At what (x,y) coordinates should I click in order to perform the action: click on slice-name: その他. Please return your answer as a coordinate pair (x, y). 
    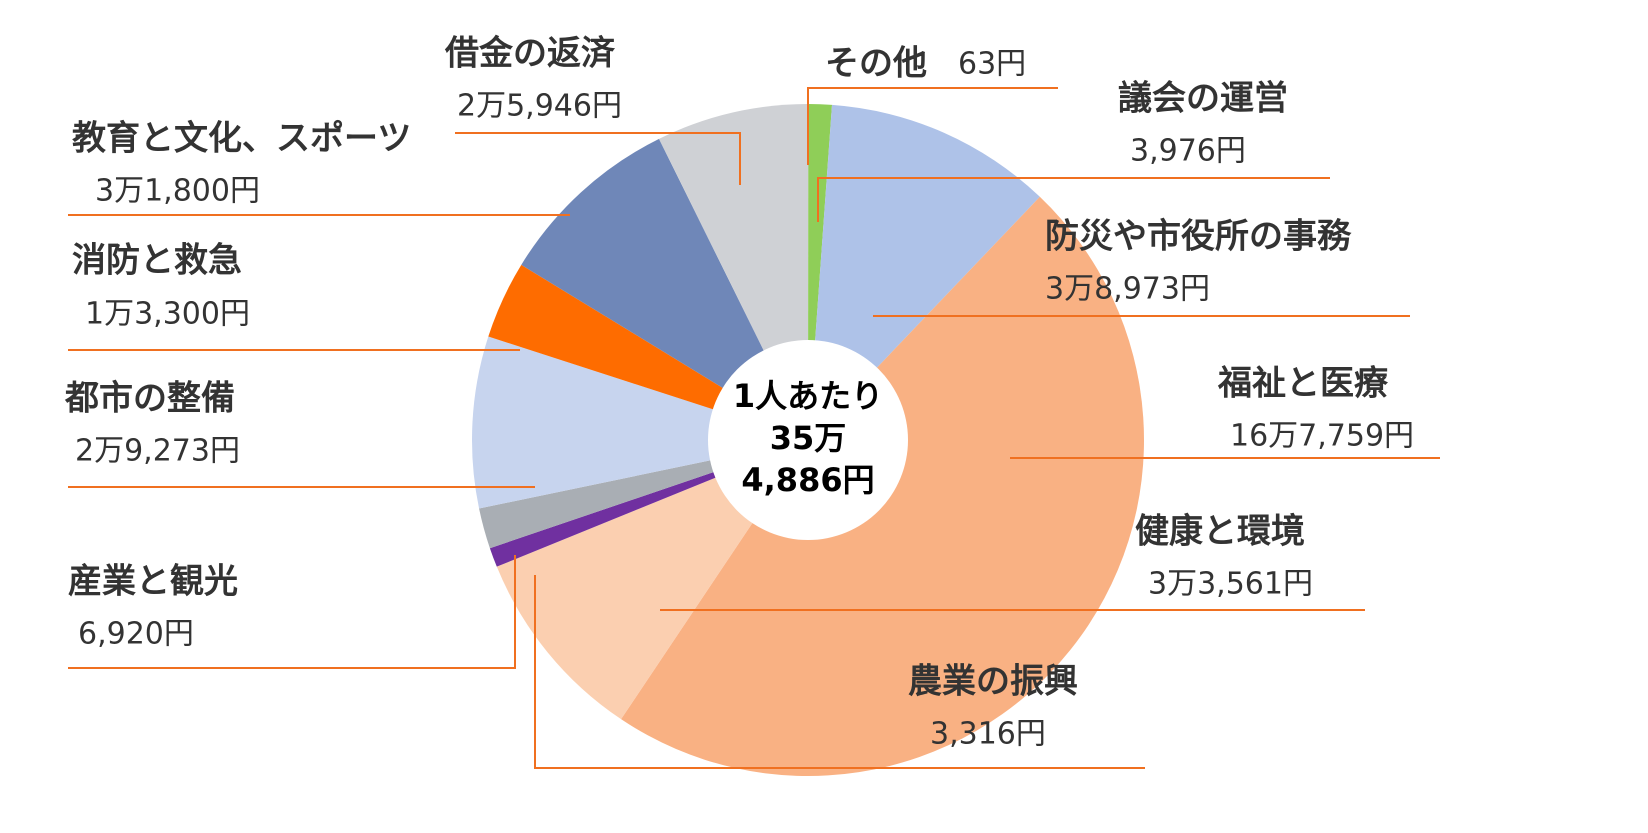
    Looking at the image, I should click on (876, 64).